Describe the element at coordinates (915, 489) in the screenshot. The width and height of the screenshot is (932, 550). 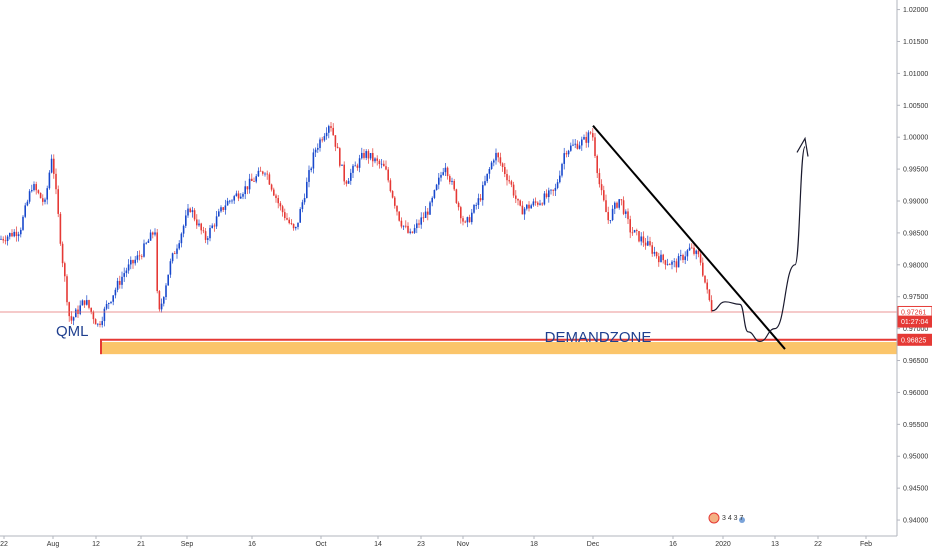
I see `y-tick-label: 0.94500` at that location.